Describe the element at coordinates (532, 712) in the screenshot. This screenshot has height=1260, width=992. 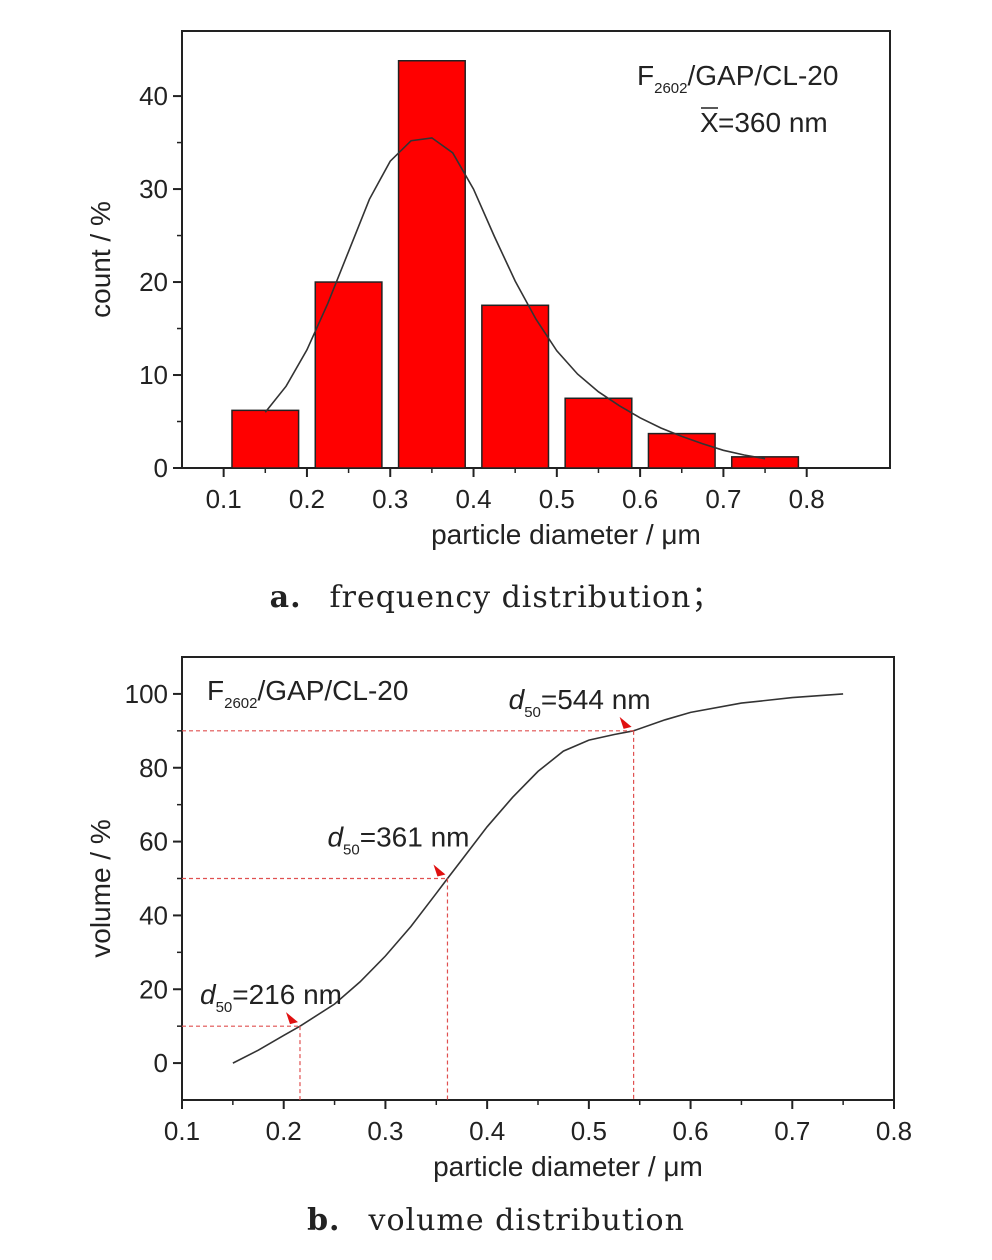
I see `marker-label-sub-2: 50` at that location.